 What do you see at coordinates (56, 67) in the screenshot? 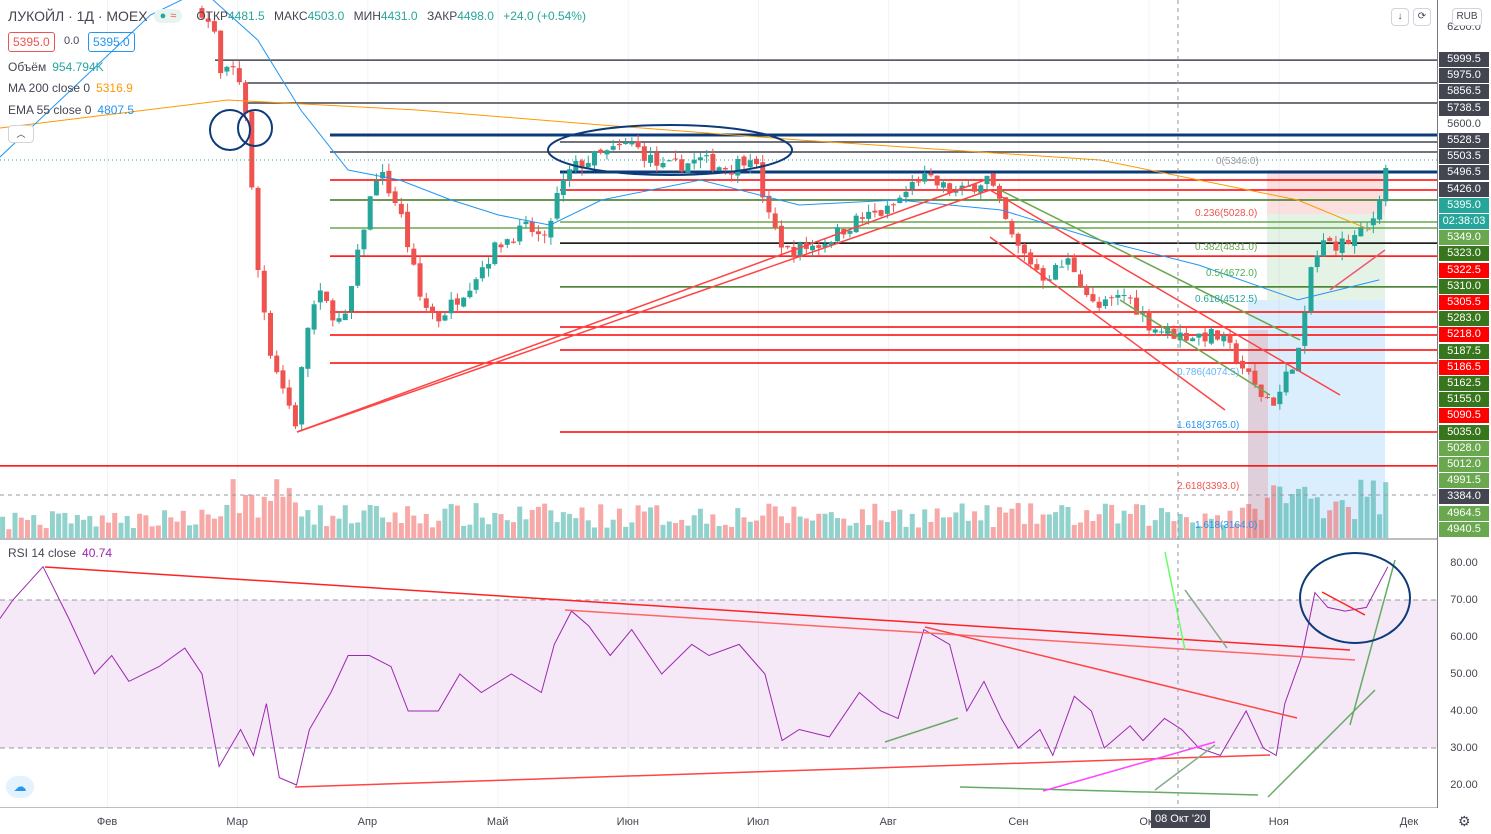
I see `volume-legend: Объём 954.794K` at bounding box center [56, 67].